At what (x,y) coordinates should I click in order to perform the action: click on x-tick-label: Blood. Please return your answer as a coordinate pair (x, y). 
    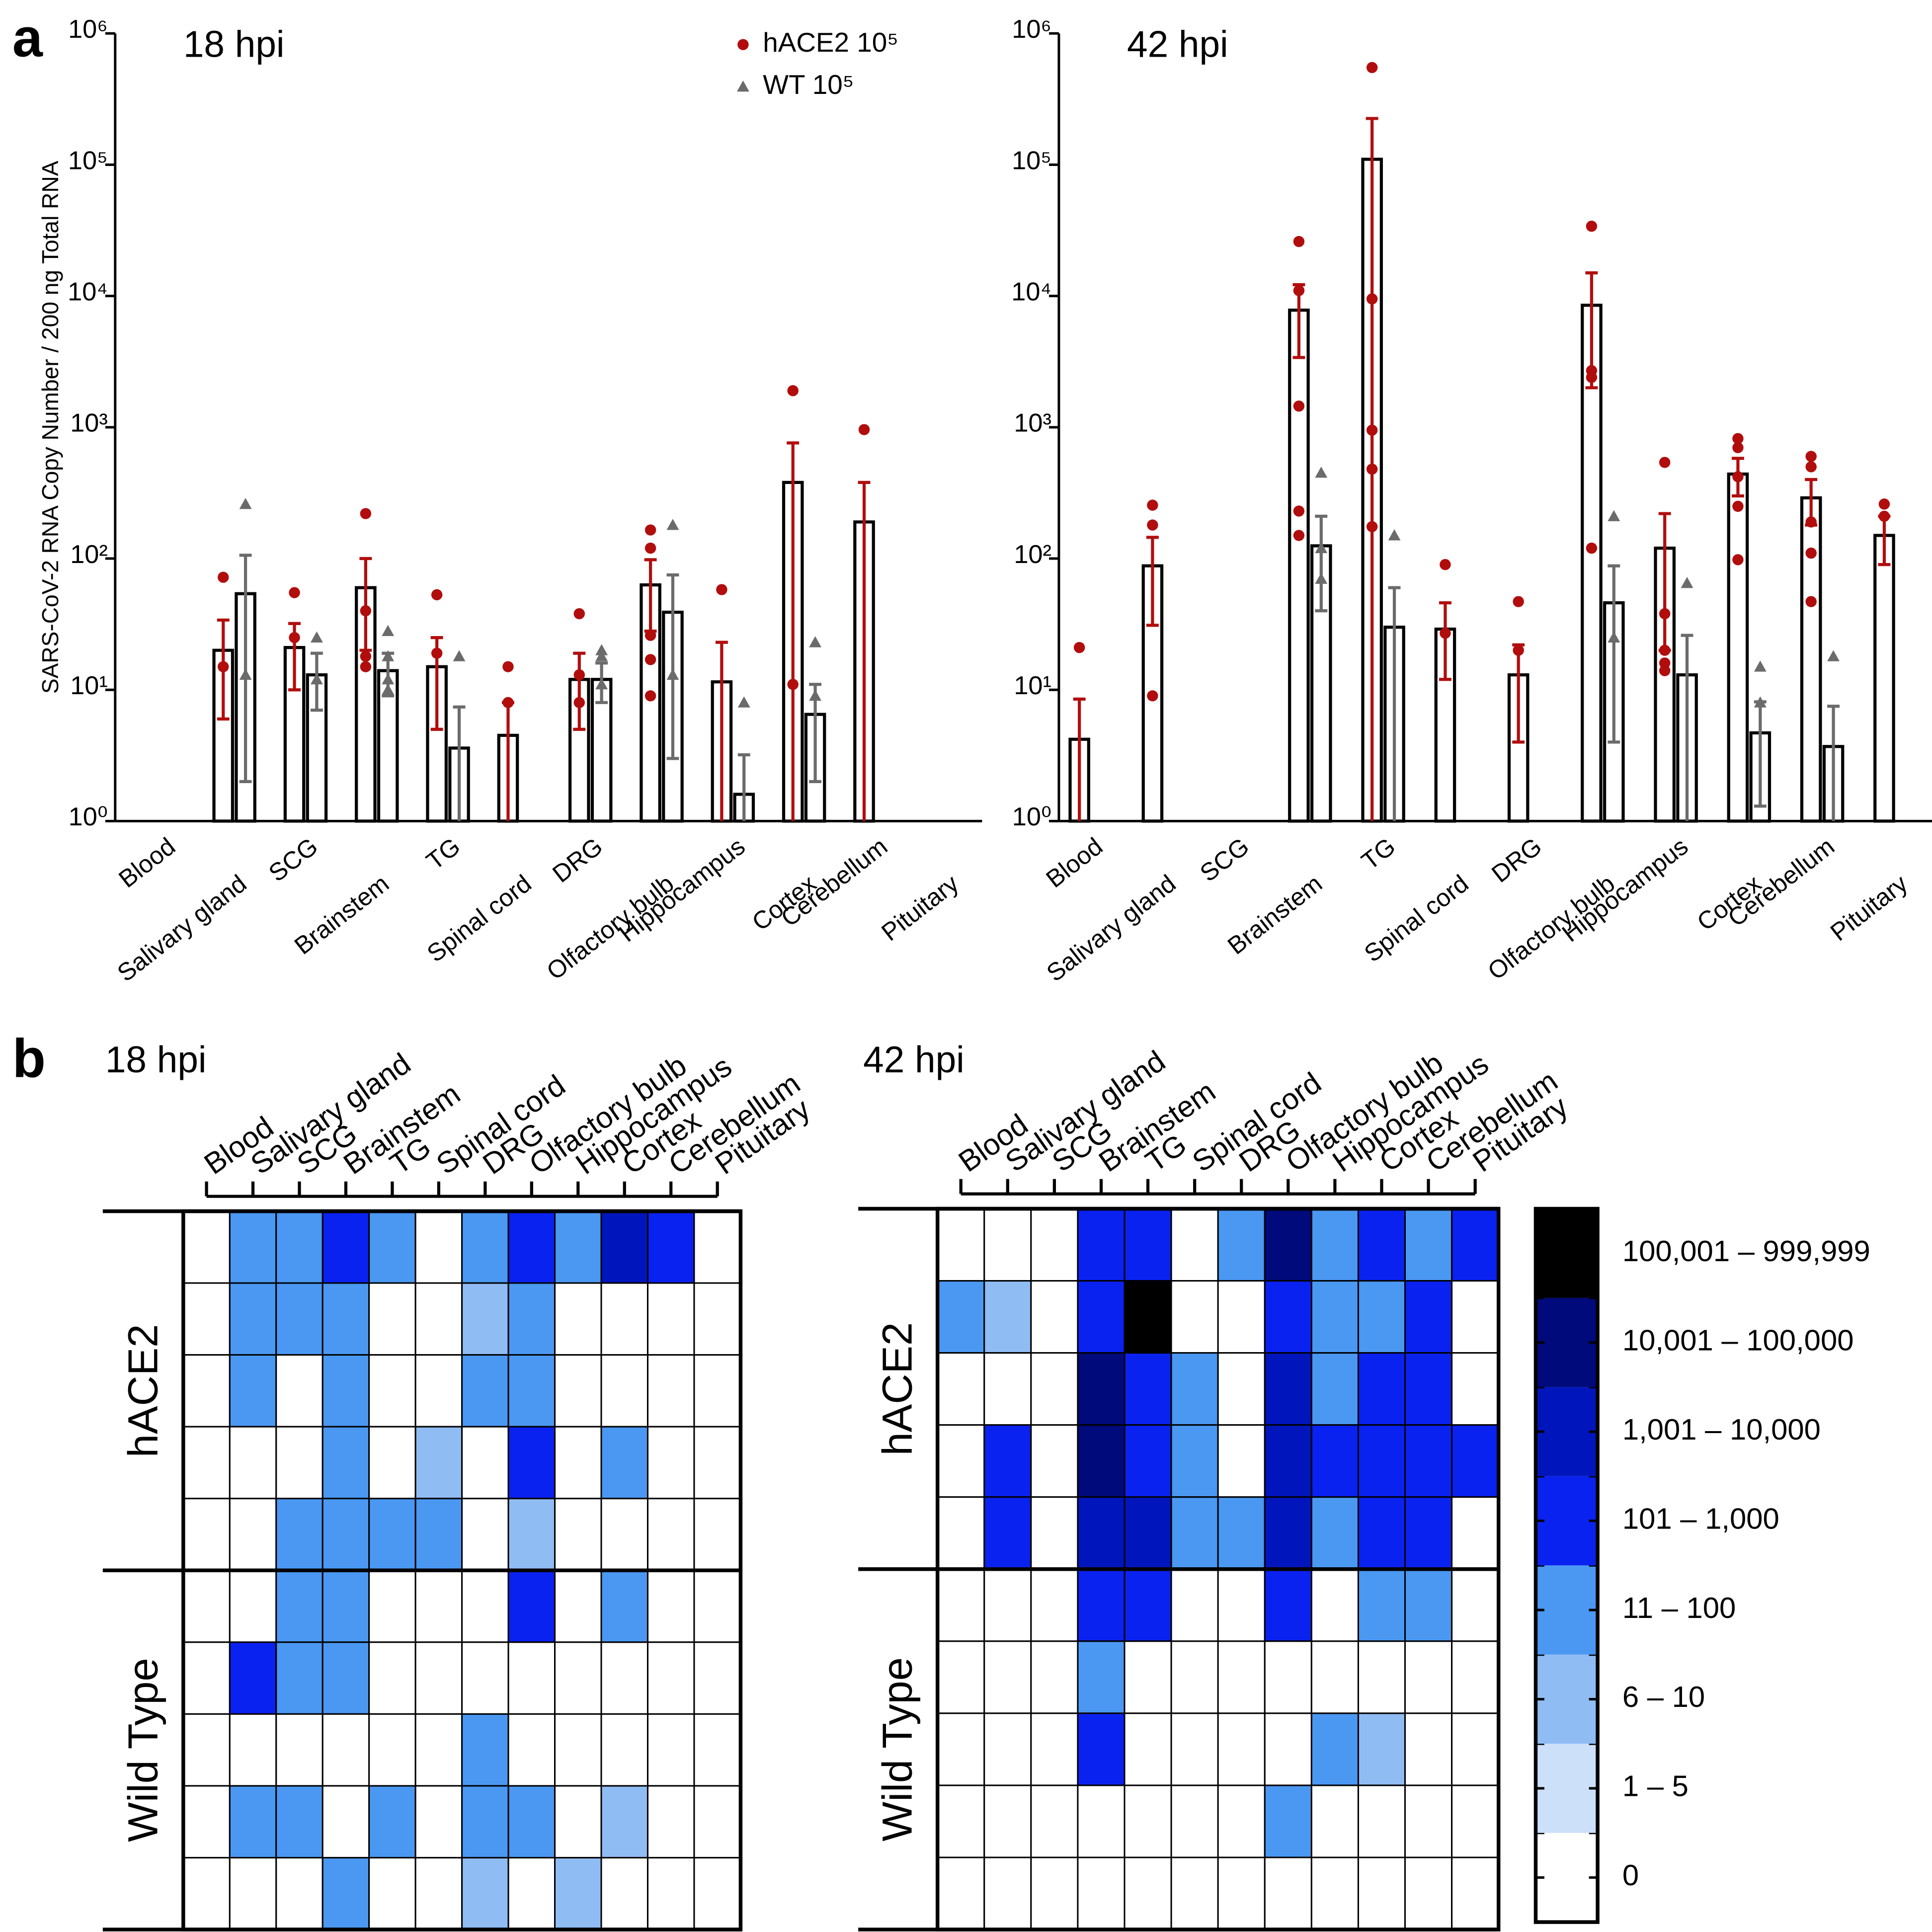
    Looking at the image, I should click on (146, 862).